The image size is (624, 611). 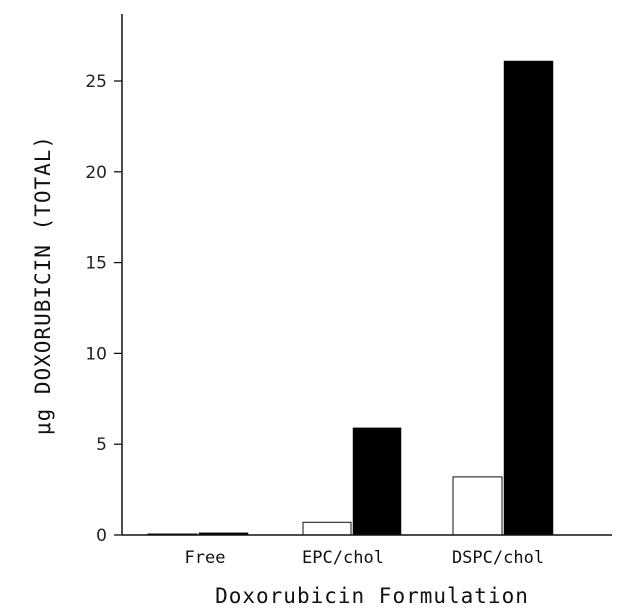 I want to click on category-label: EPC/chol, so click(x=343, y=558).